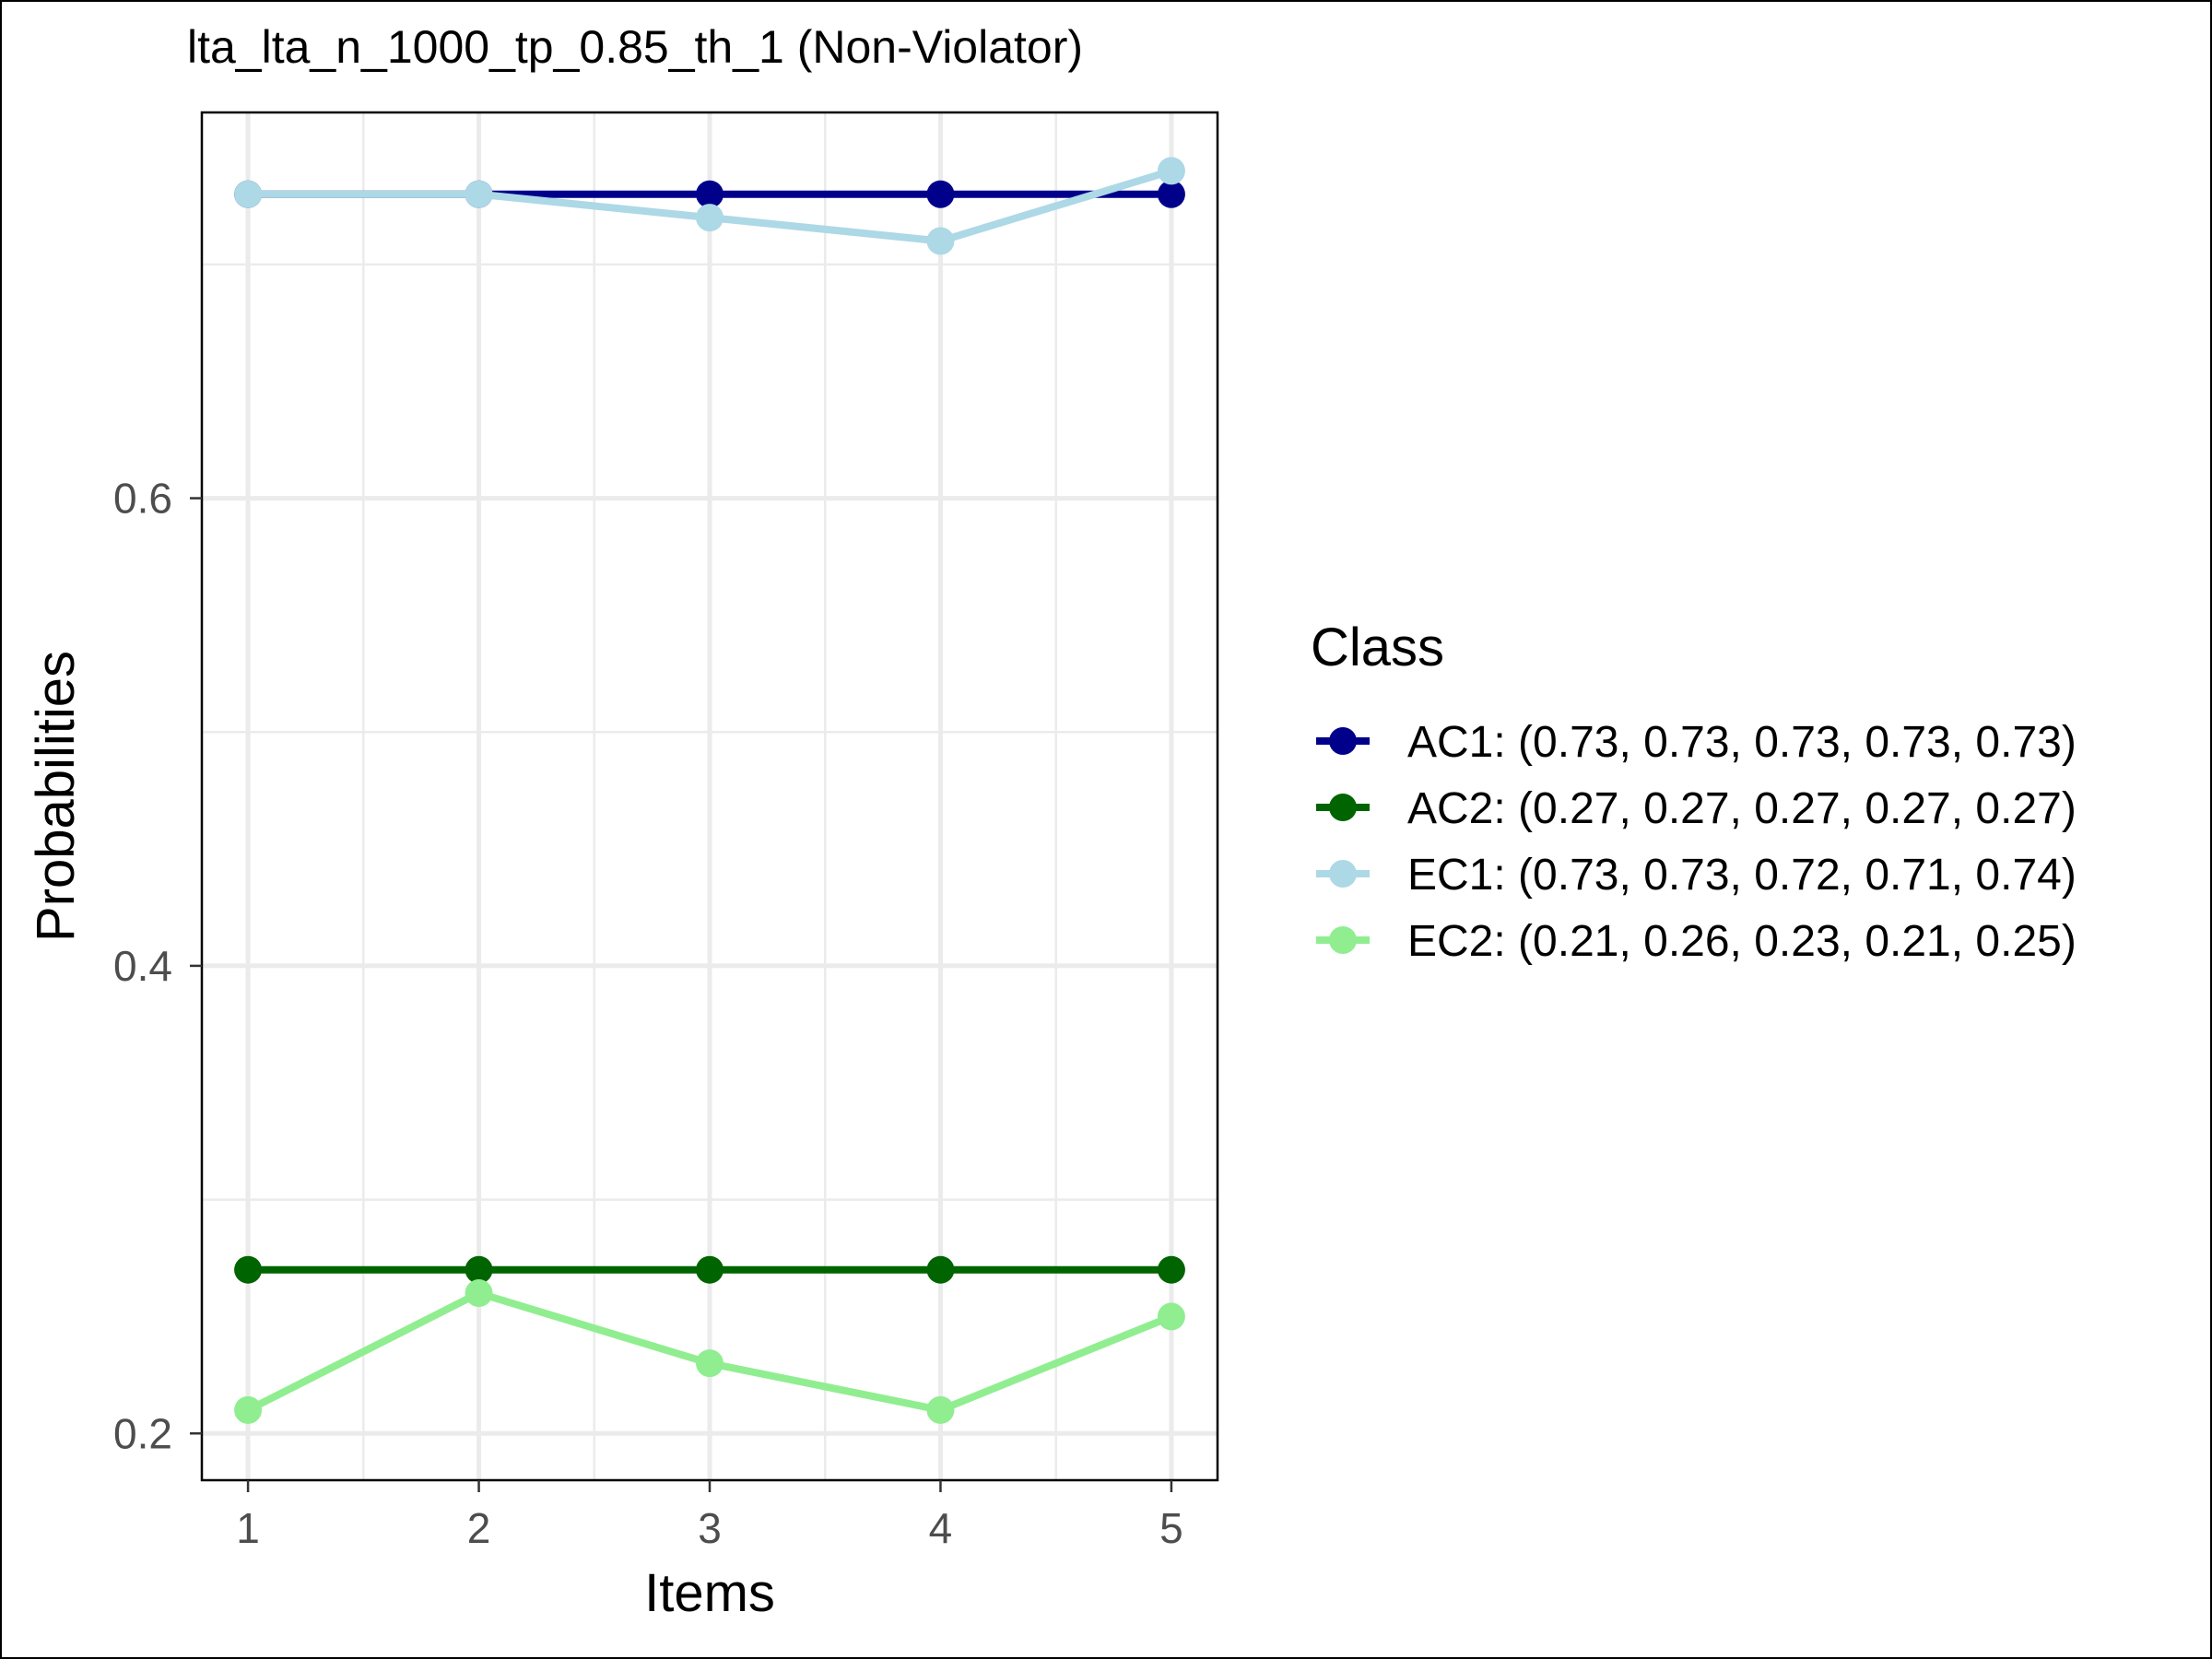 Image resolution: width=2212 pixels, height=1659 pixels. What do you see at coordinates (941, 1528) in the screenshot?
I see `x-tick-label: 4` at bounding box center [941, 1528].